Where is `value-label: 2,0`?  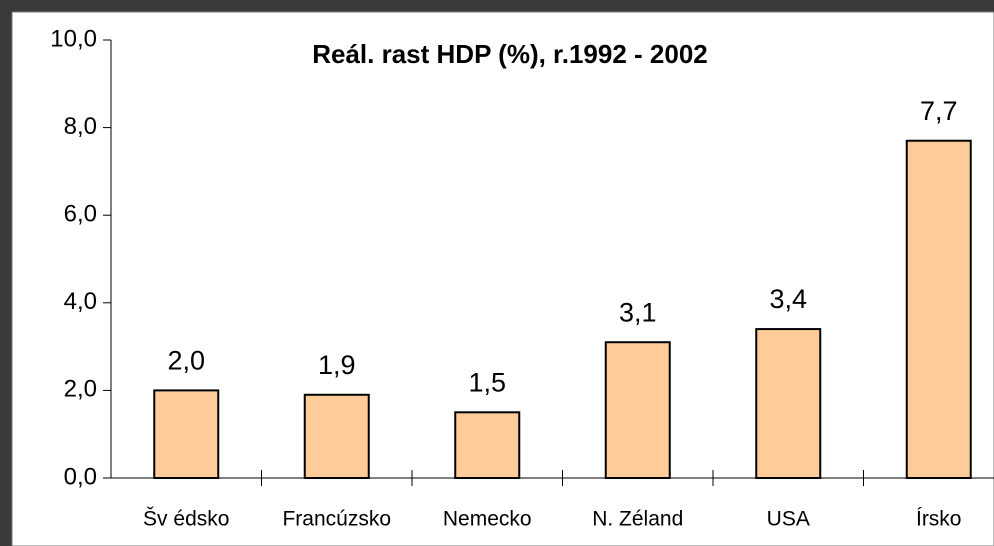 value-label: 2,0 is located at coordinates (186, 361).